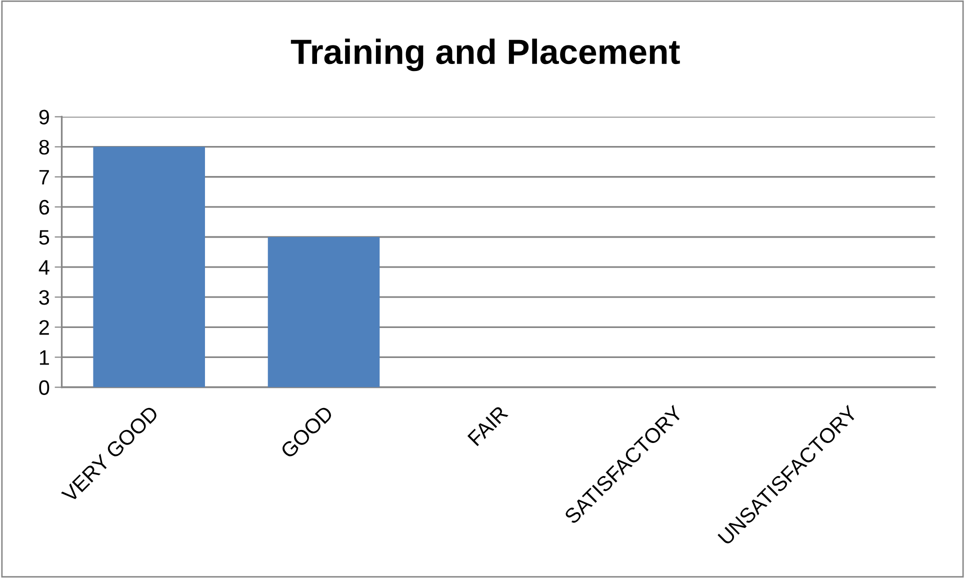 Image resolution: width=965 pixels, height=578 pixels. I want to click on y-tick-label: 8, so click(44, 147).